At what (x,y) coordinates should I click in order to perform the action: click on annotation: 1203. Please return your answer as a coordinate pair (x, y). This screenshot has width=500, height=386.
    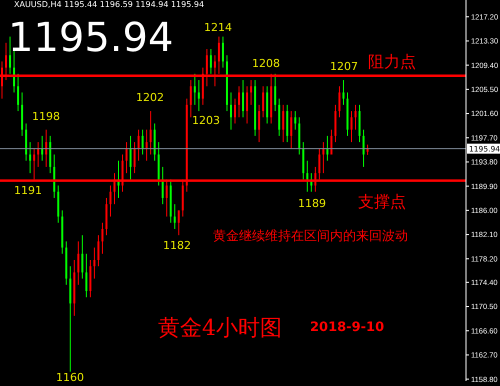
    Looking at the image, I should click on (206, 121).